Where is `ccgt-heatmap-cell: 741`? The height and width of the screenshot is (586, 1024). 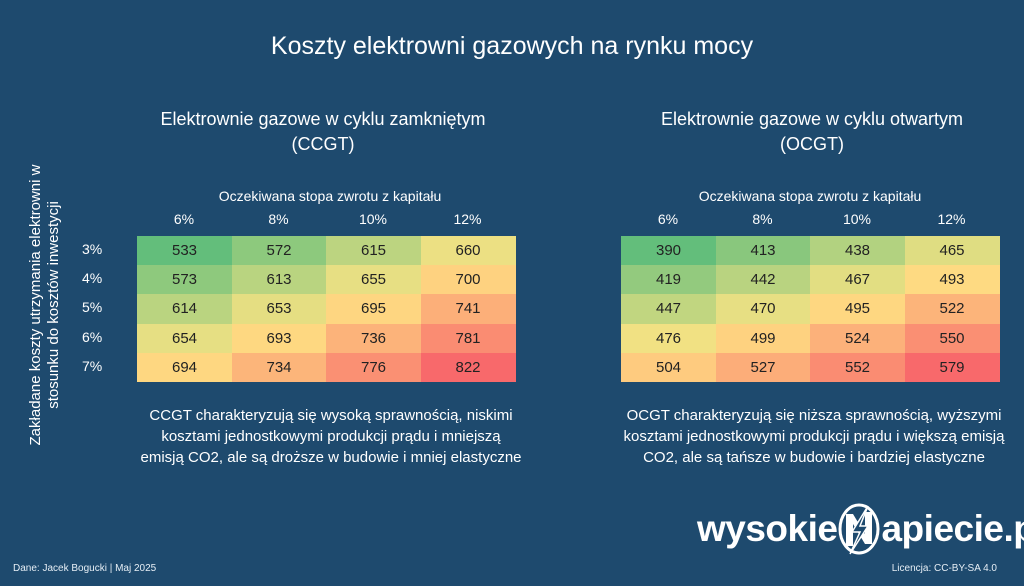
ccgt-heatmap-cell: 741 is located at coordinates (468, 309).